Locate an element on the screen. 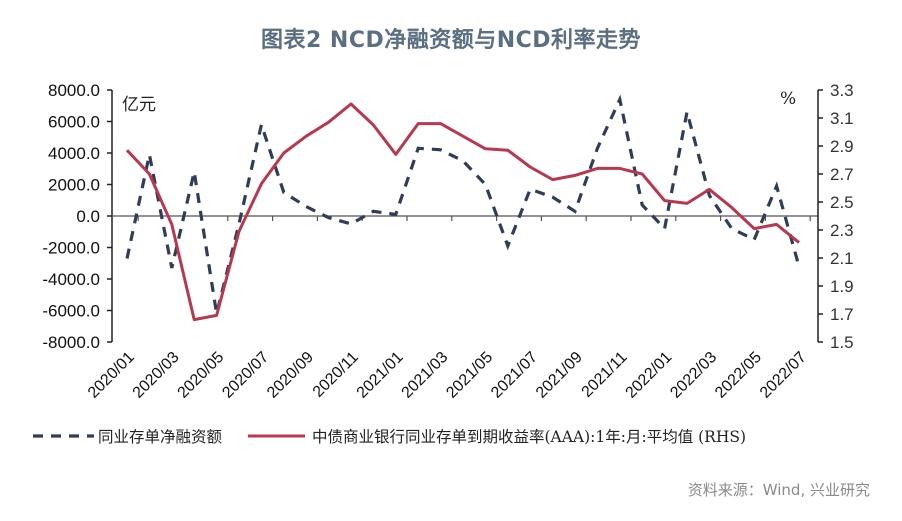 This screenshot has height=521, width=902. x-tick-label: 2021/09 is located at coordinates (559, 375).